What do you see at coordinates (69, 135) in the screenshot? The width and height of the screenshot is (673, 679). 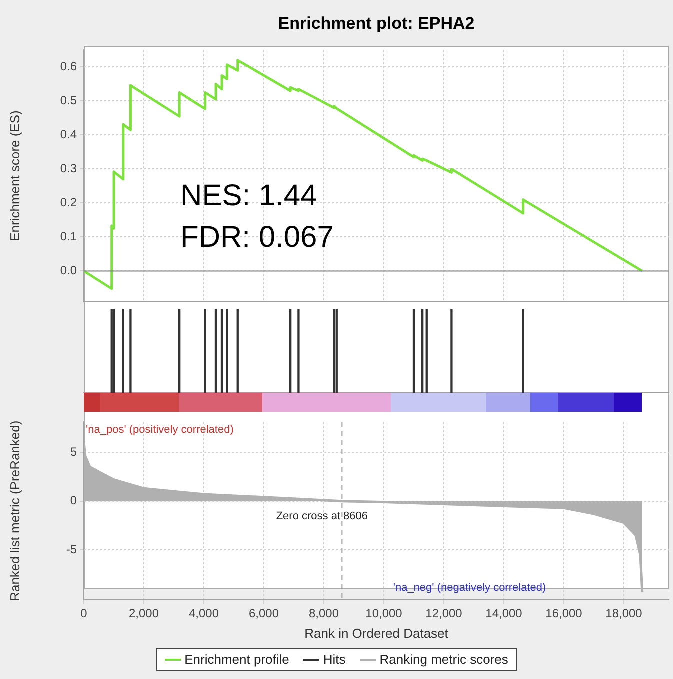 I see `y-tick-label: 0.4` at bounding box center [69, 135].